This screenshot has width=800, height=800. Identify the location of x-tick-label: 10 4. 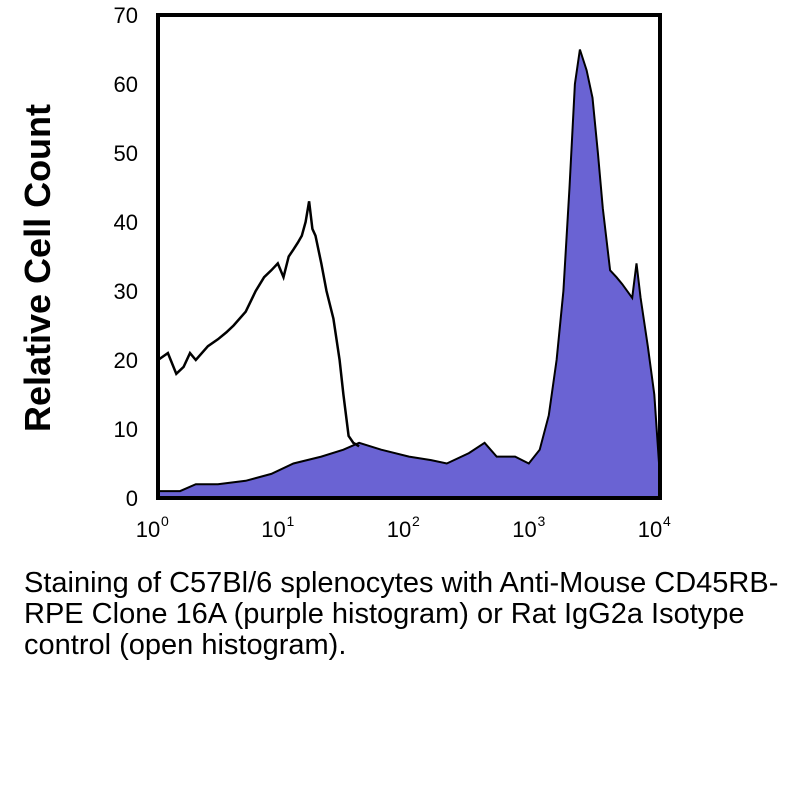
(654, 527).